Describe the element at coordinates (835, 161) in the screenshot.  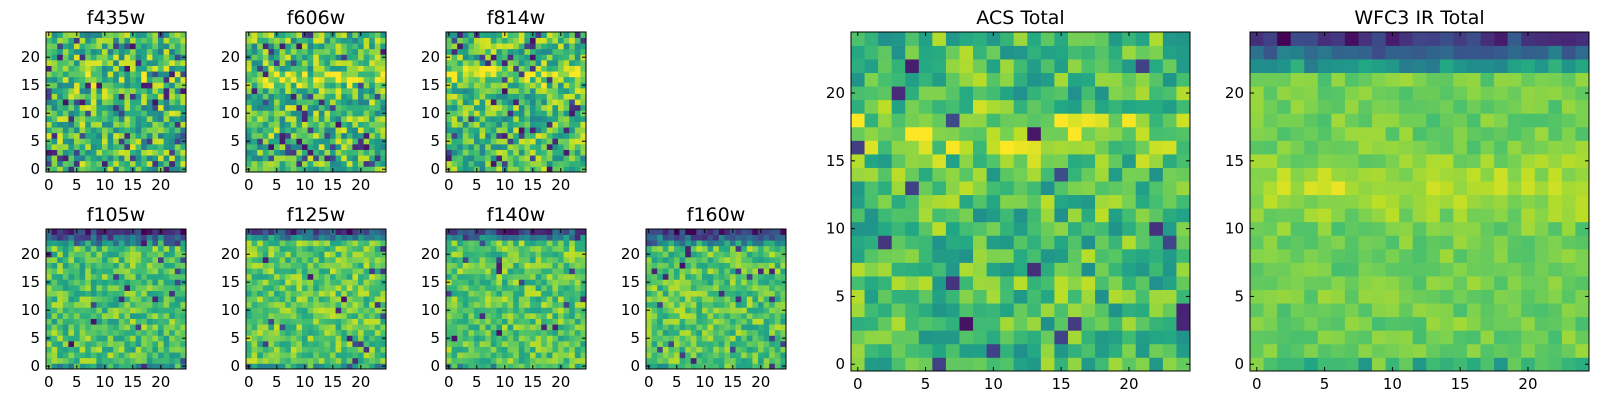
I see `y-tick-label: 15` at that location.